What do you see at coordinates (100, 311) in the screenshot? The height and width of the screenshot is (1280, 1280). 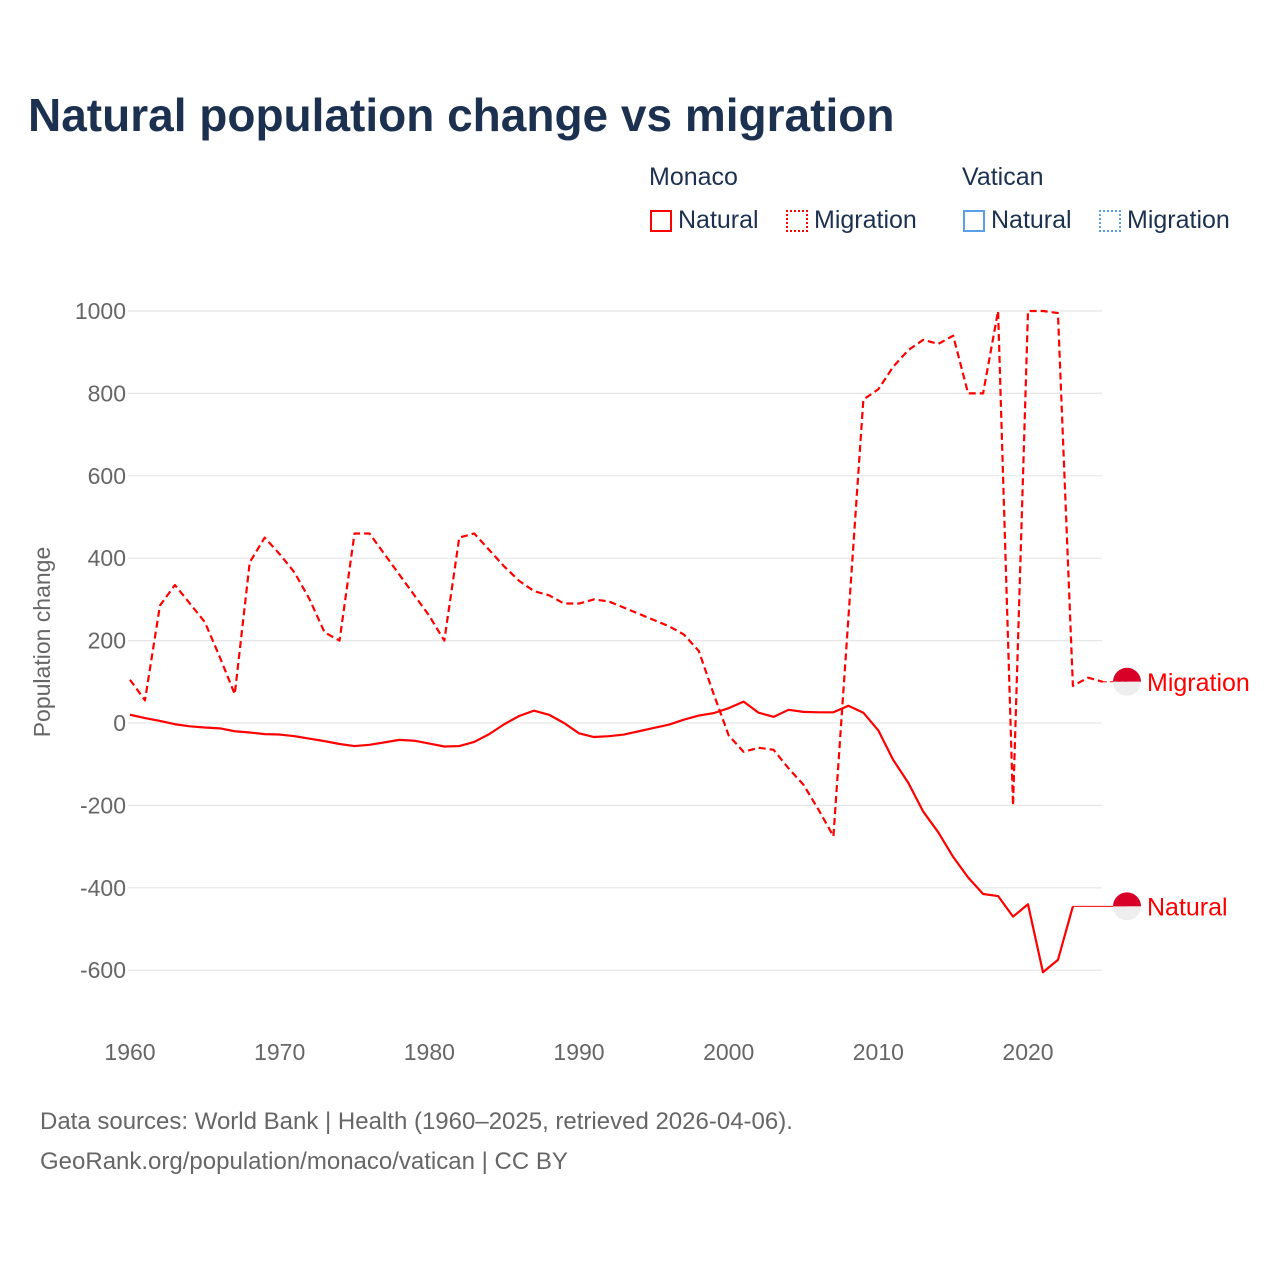 I see `y-tick-label: 1000` at bounding box center [100, 311].